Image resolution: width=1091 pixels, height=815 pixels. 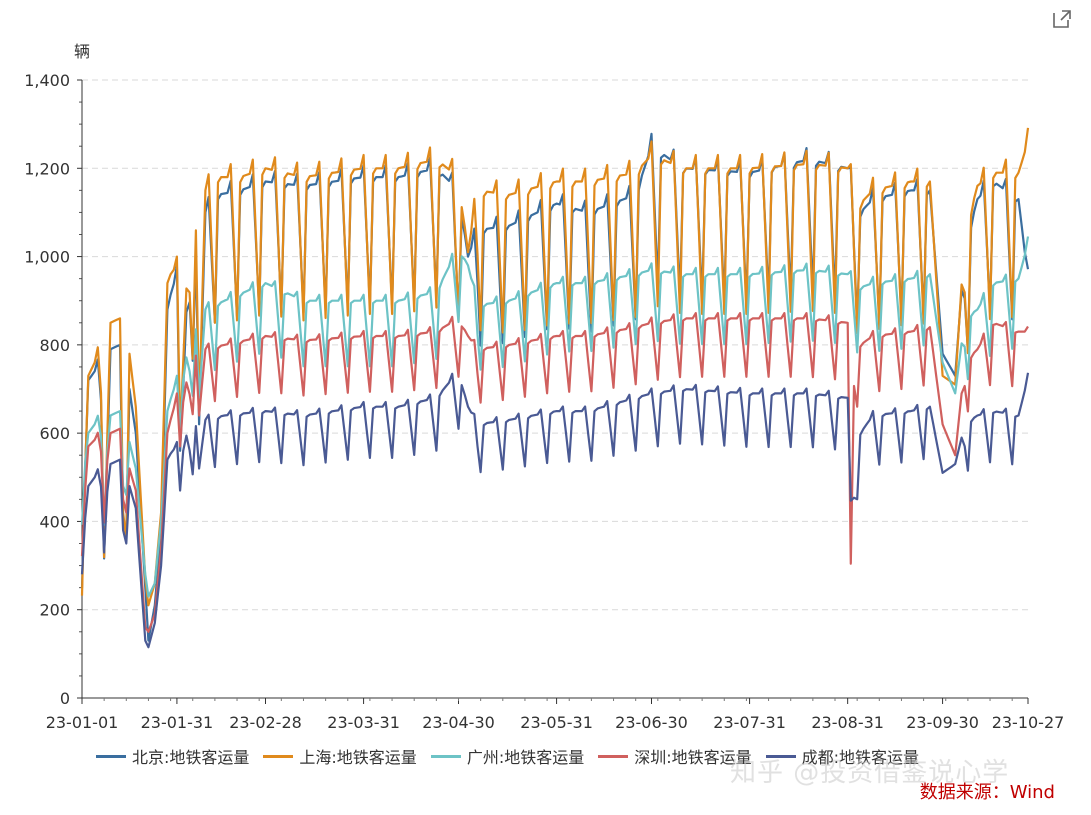 What do you see at coordinates (54, 521) in the screenshot?
I see `y-tick-label: 400` at bounding box center [54, 521].